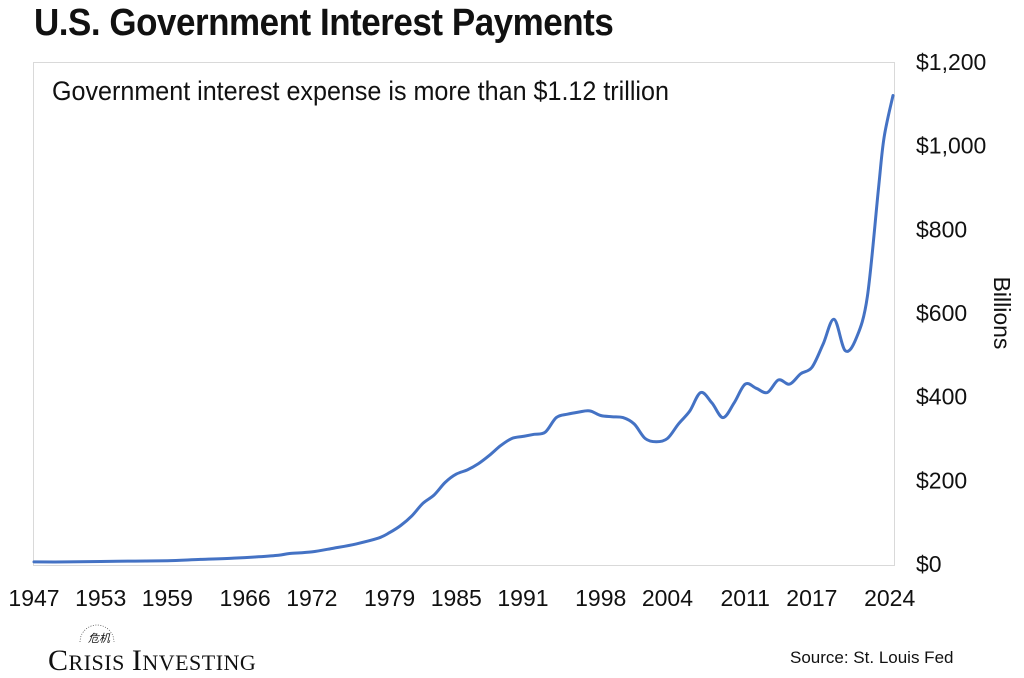  What do you see at coordinates (951, 62) in the screenshot?
I see `y-tick-label: $1,200` at bounding box center [951, 62].